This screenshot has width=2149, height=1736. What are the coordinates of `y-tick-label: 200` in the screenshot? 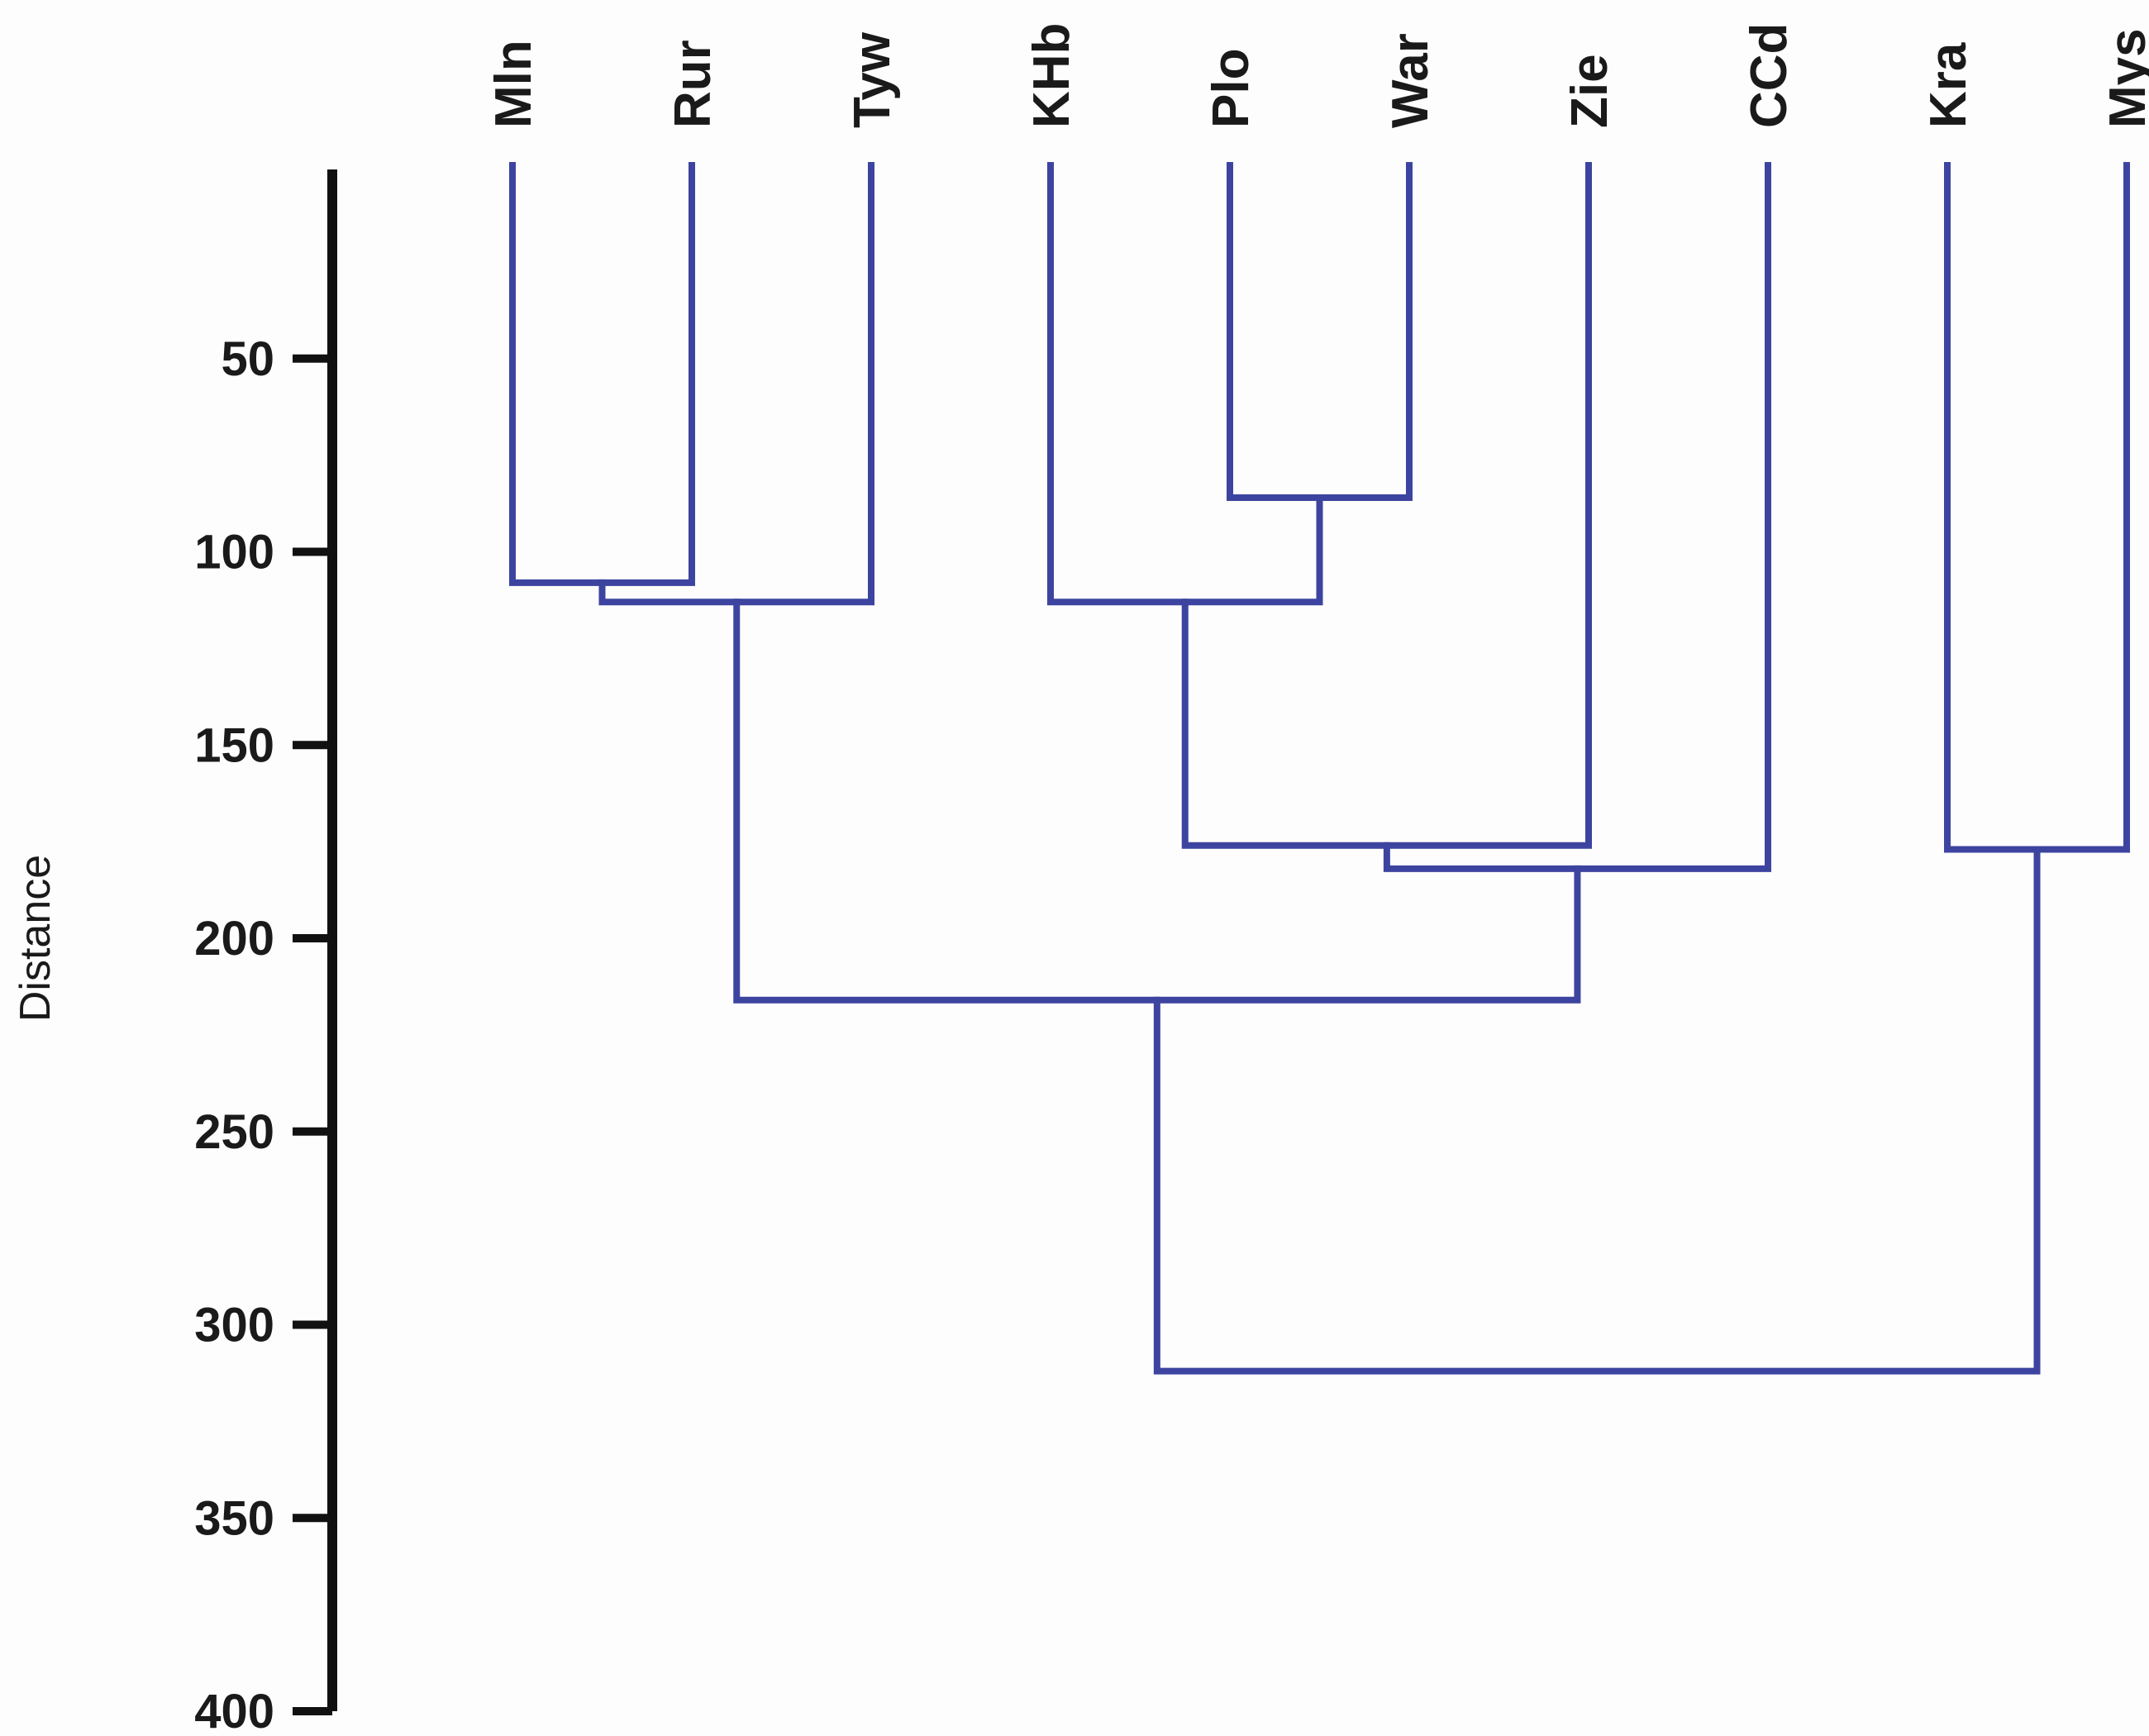 It's located at (234, 939).